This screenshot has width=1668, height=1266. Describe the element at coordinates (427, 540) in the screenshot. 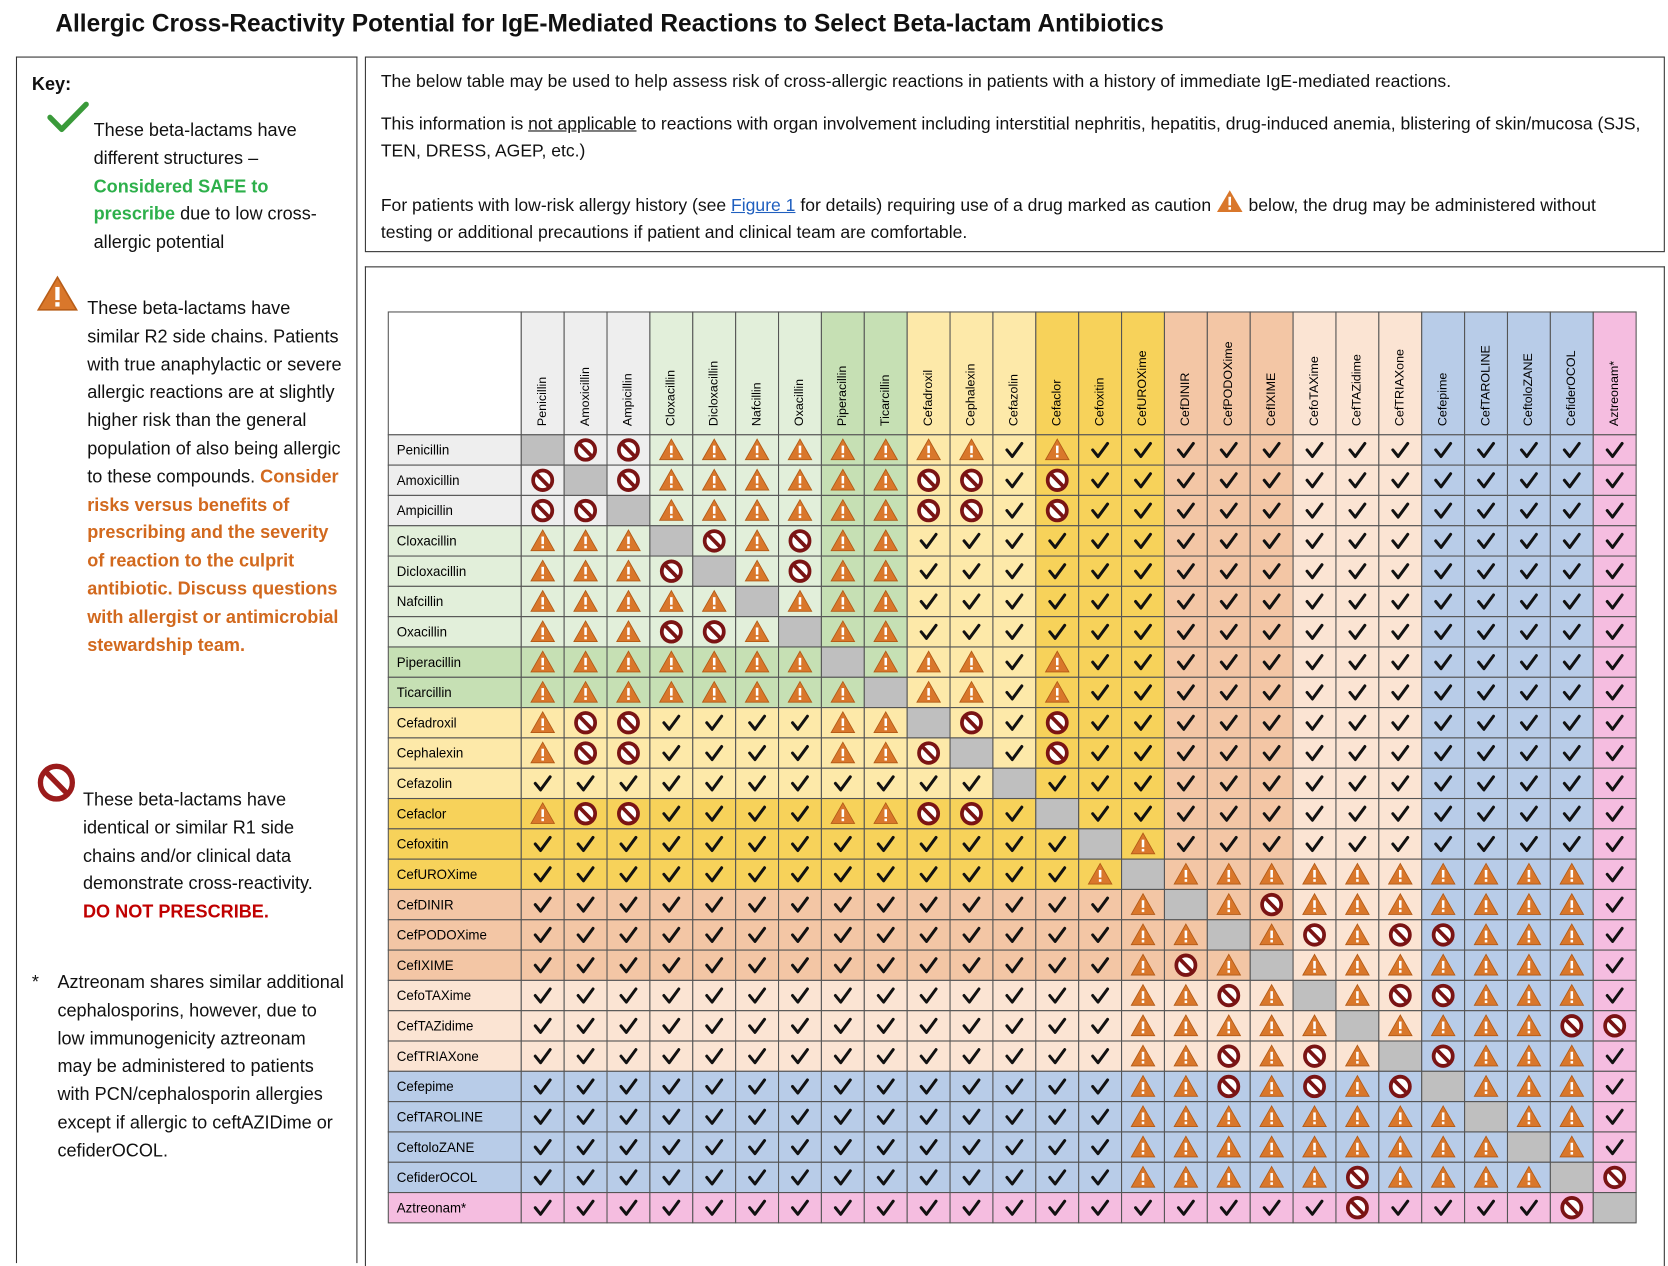

I see `row-header: Cloxacillin` at that location.